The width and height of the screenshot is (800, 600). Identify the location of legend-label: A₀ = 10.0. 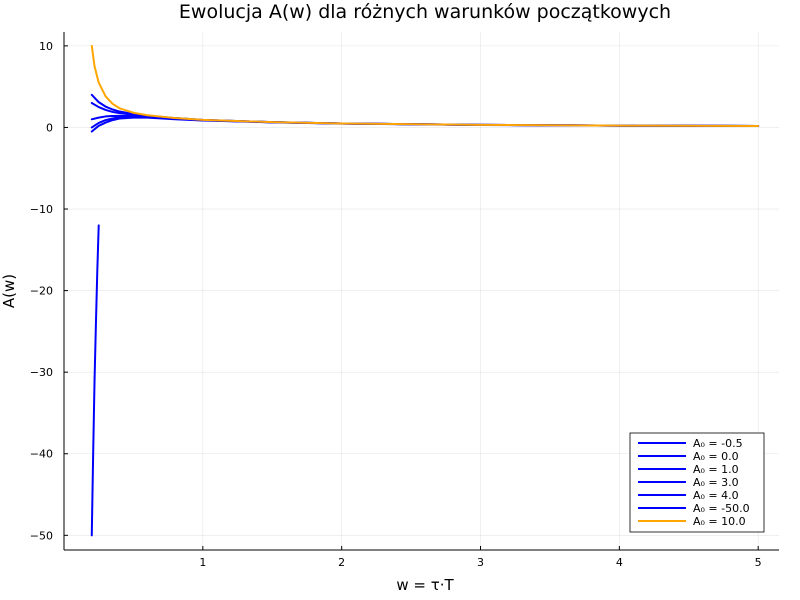
(719, 521).